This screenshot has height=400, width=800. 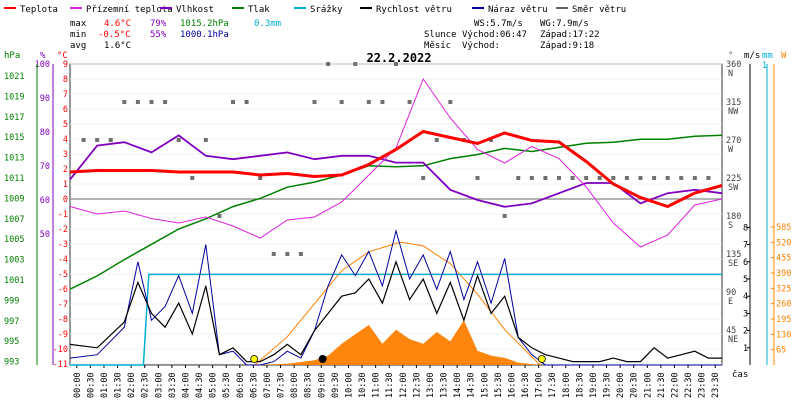 I want to click on tick-x: 04:30, so click(x=200, y=385).